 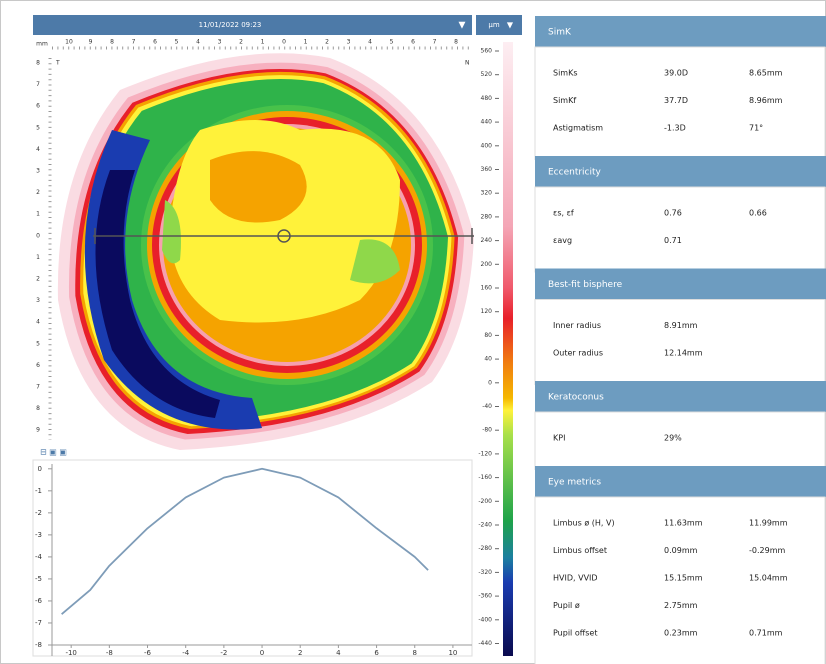 I want to click on scale-label: -80, so click(x=487, y=430).